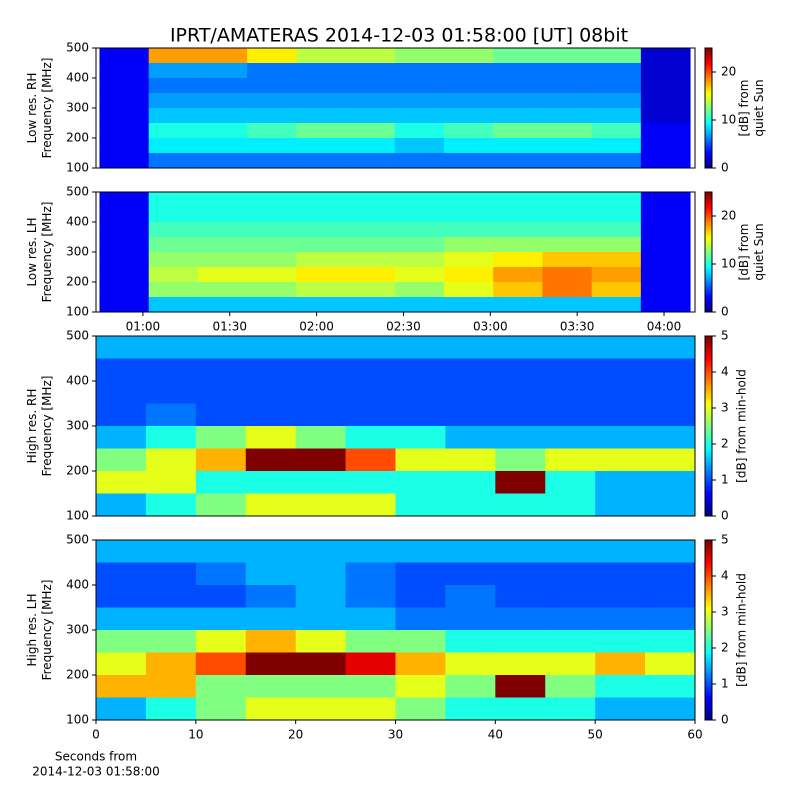  I want to click on x-tick-label: 02:30, so click(403, 327).